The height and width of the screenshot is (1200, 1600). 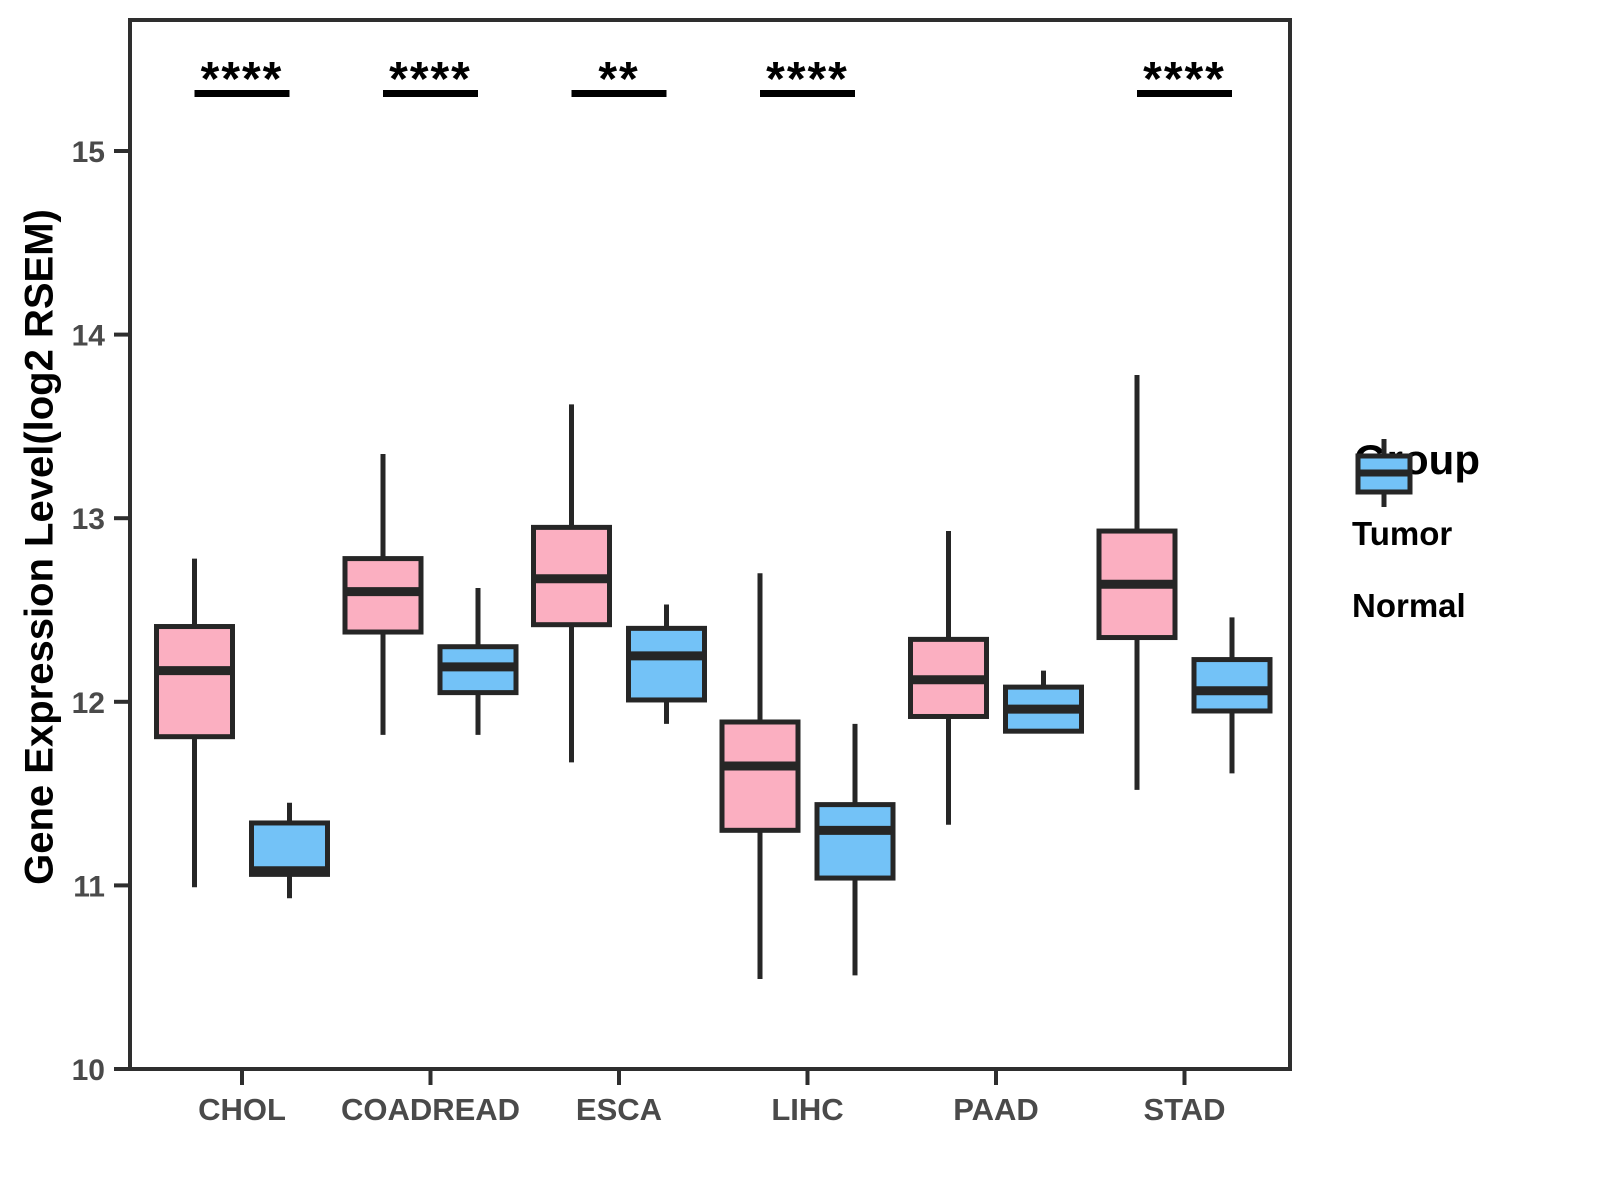 What do you see at coordinates (1184, 93) in the screenshot?
I see `significance-bar-STAD` at bounding box center [1184, 93].